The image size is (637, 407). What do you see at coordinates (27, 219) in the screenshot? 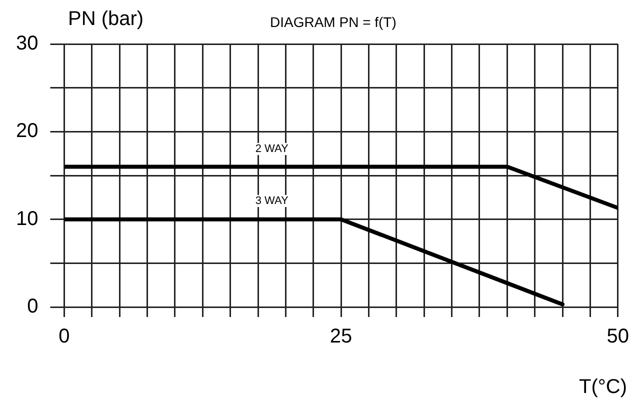
I see `y-tick-label: 10` at bounding box center [27, 219].